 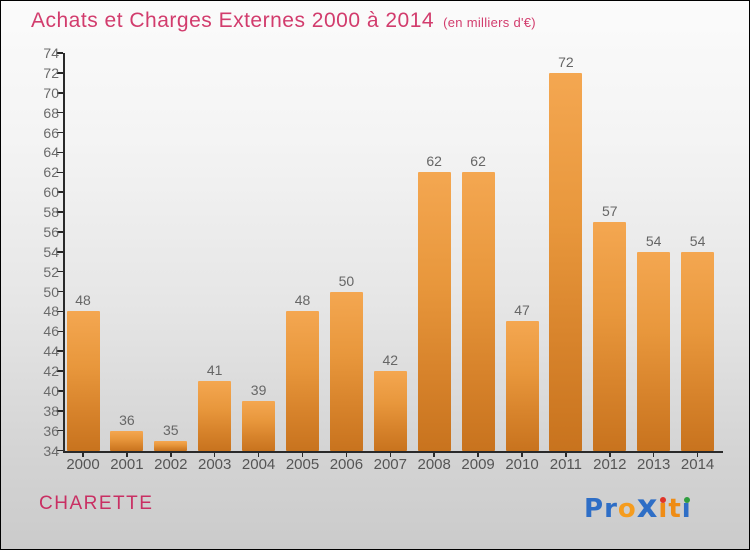 What do you see at coordinates (51, 410) in the screenshot?
I see `y-tick-label: 38` at bounding box center [51, 410].